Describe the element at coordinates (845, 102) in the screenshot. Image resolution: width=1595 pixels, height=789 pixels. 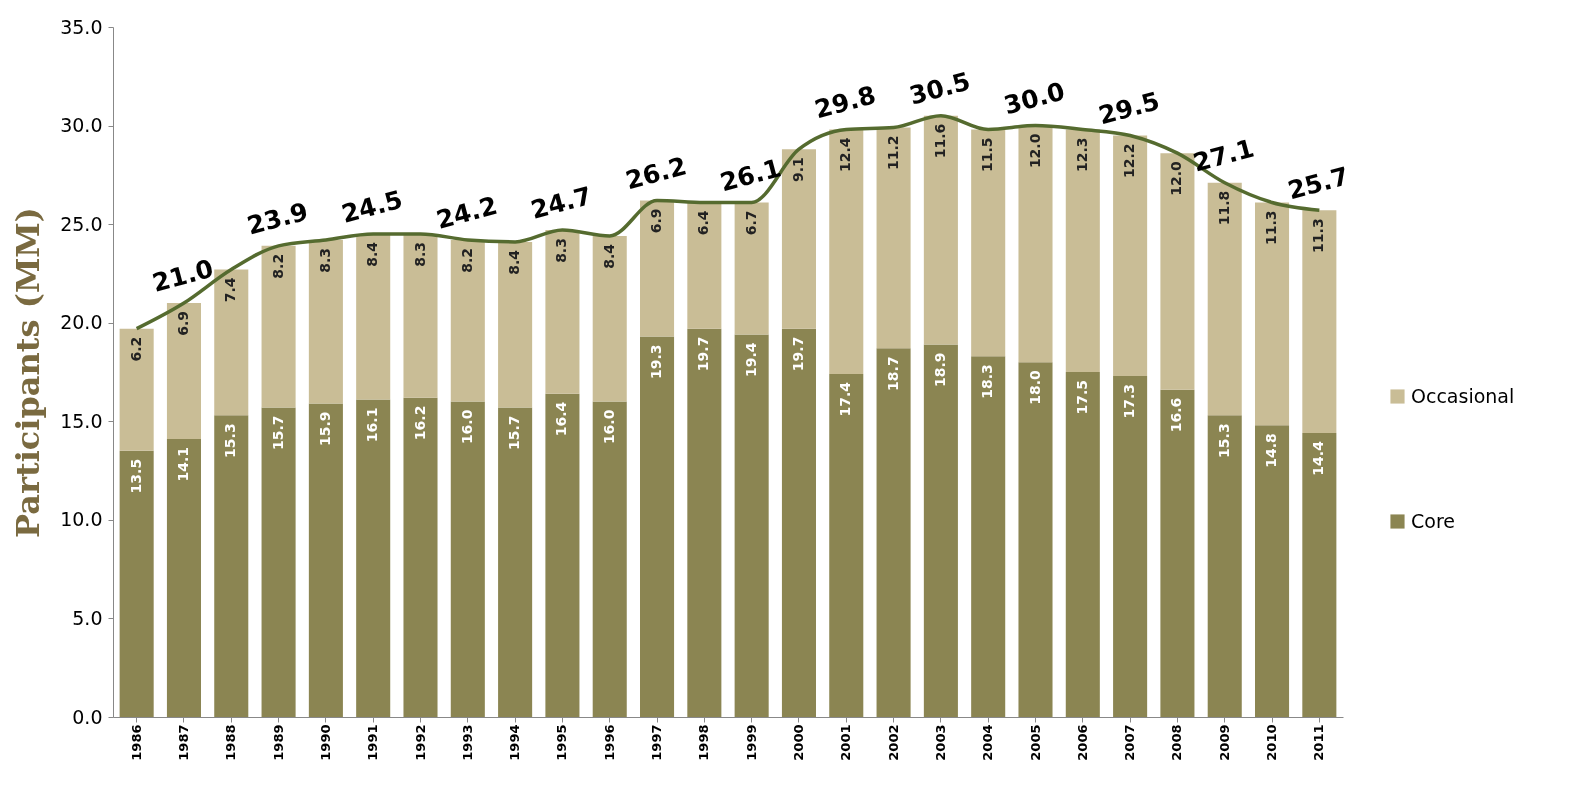
I see `data-label: 29.8` at that location.